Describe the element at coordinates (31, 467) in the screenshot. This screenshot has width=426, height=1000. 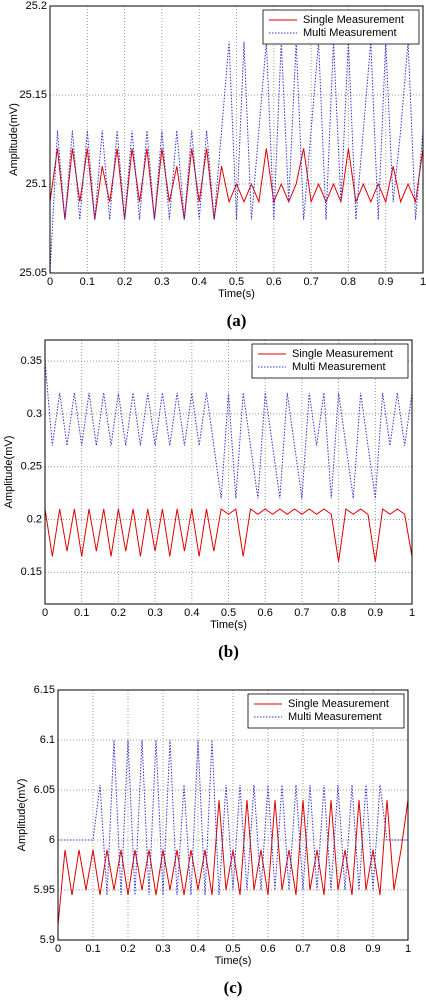
I see `y-tick-label: 0.25` at that location.